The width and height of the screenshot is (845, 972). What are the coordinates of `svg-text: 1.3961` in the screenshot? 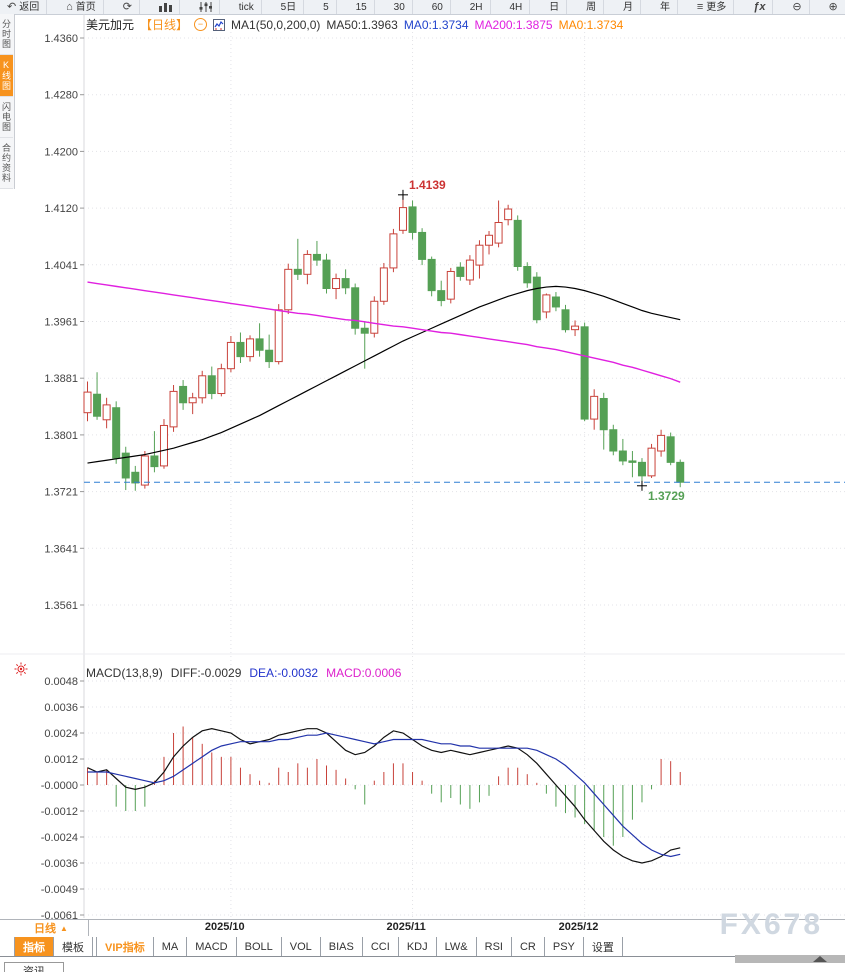 It's located at (61, 323).